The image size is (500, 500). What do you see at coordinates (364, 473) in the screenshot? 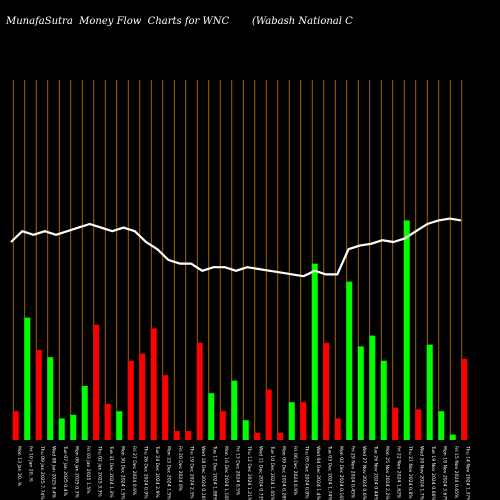
I see `x-tick-label: Wed 27 Nov 2024 0.6%` at bounding box center [364, 473].